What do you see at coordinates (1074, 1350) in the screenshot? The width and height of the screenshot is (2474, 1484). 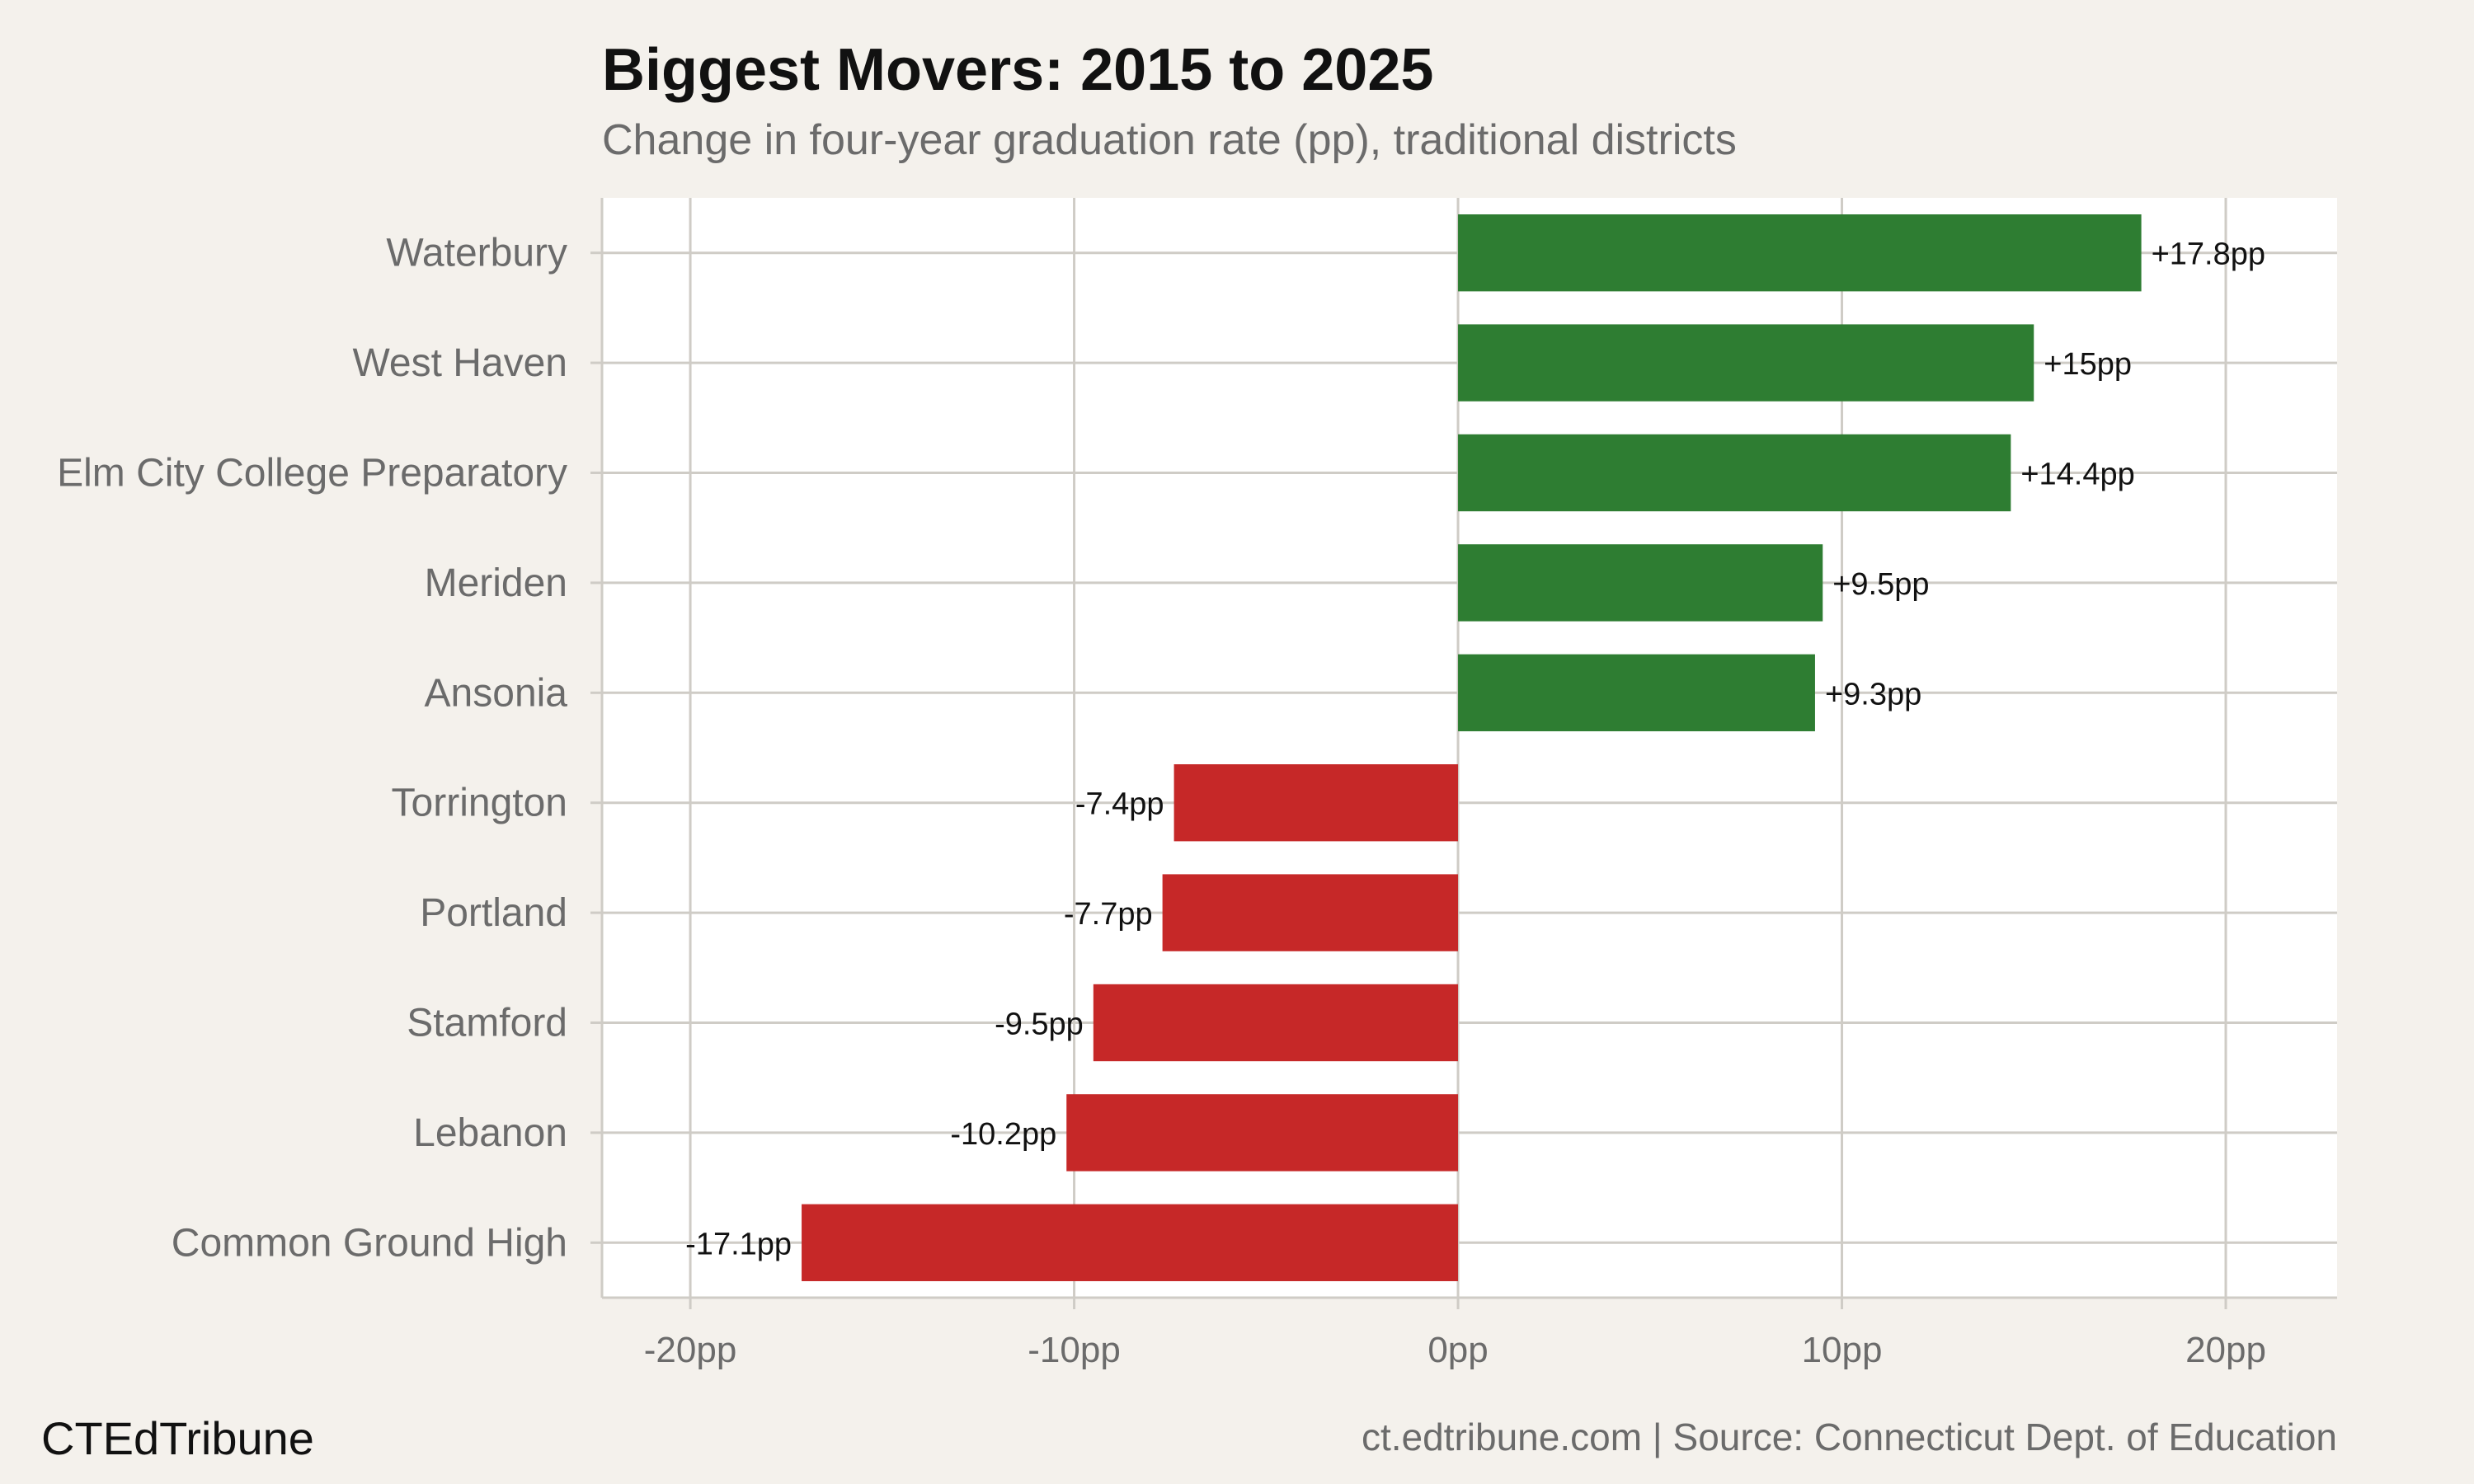 I see `x-tick-label: -10pp` at bounding box center [1074, 1350].